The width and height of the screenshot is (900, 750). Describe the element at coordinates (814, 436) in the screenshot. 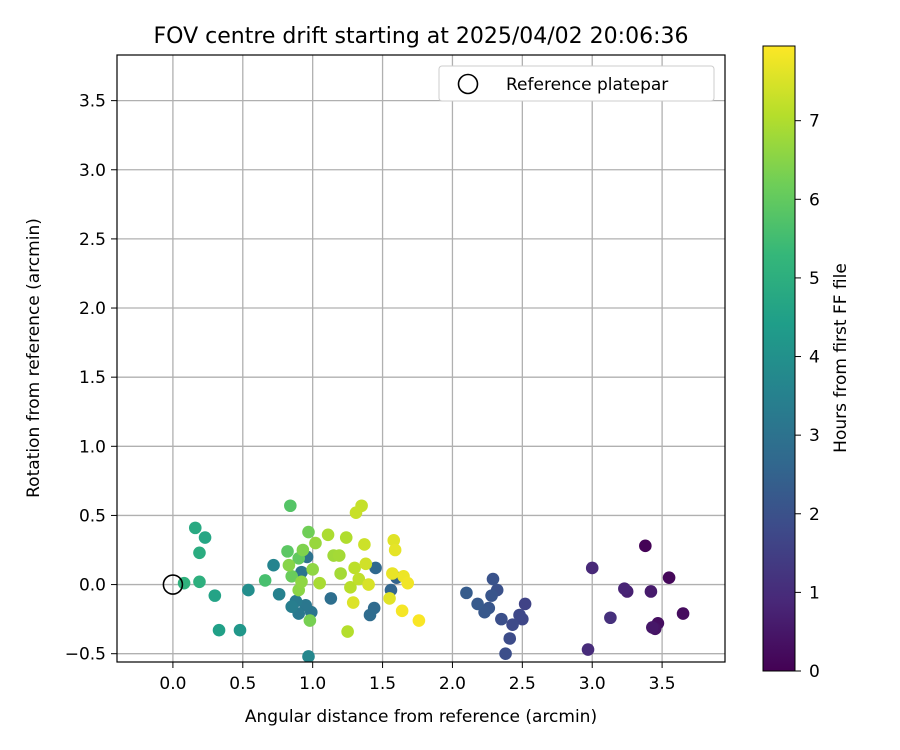

I see `colorbar-tick-label: 3` at that location.